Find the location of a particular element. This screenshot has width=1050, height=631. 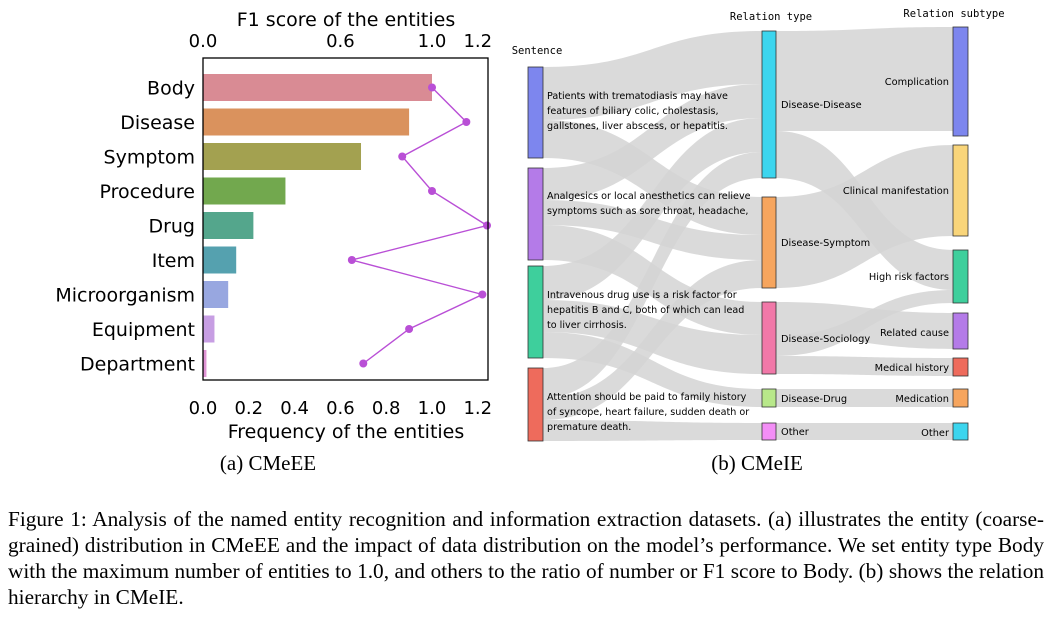

bars is located at coordinates (317, 225).